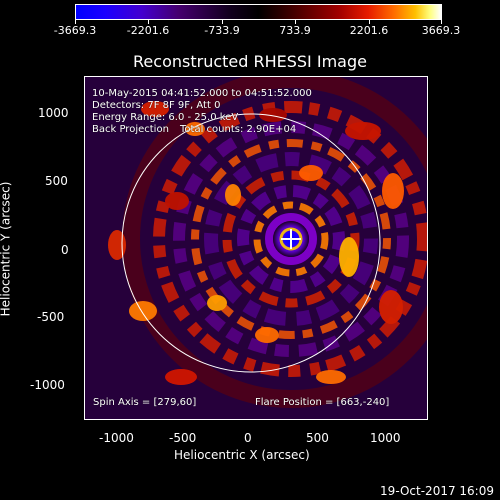 This screenshot has height=500, width=500. I want to click on x-axis-label: Heliocentric X (arcsec), so click(242, 455).